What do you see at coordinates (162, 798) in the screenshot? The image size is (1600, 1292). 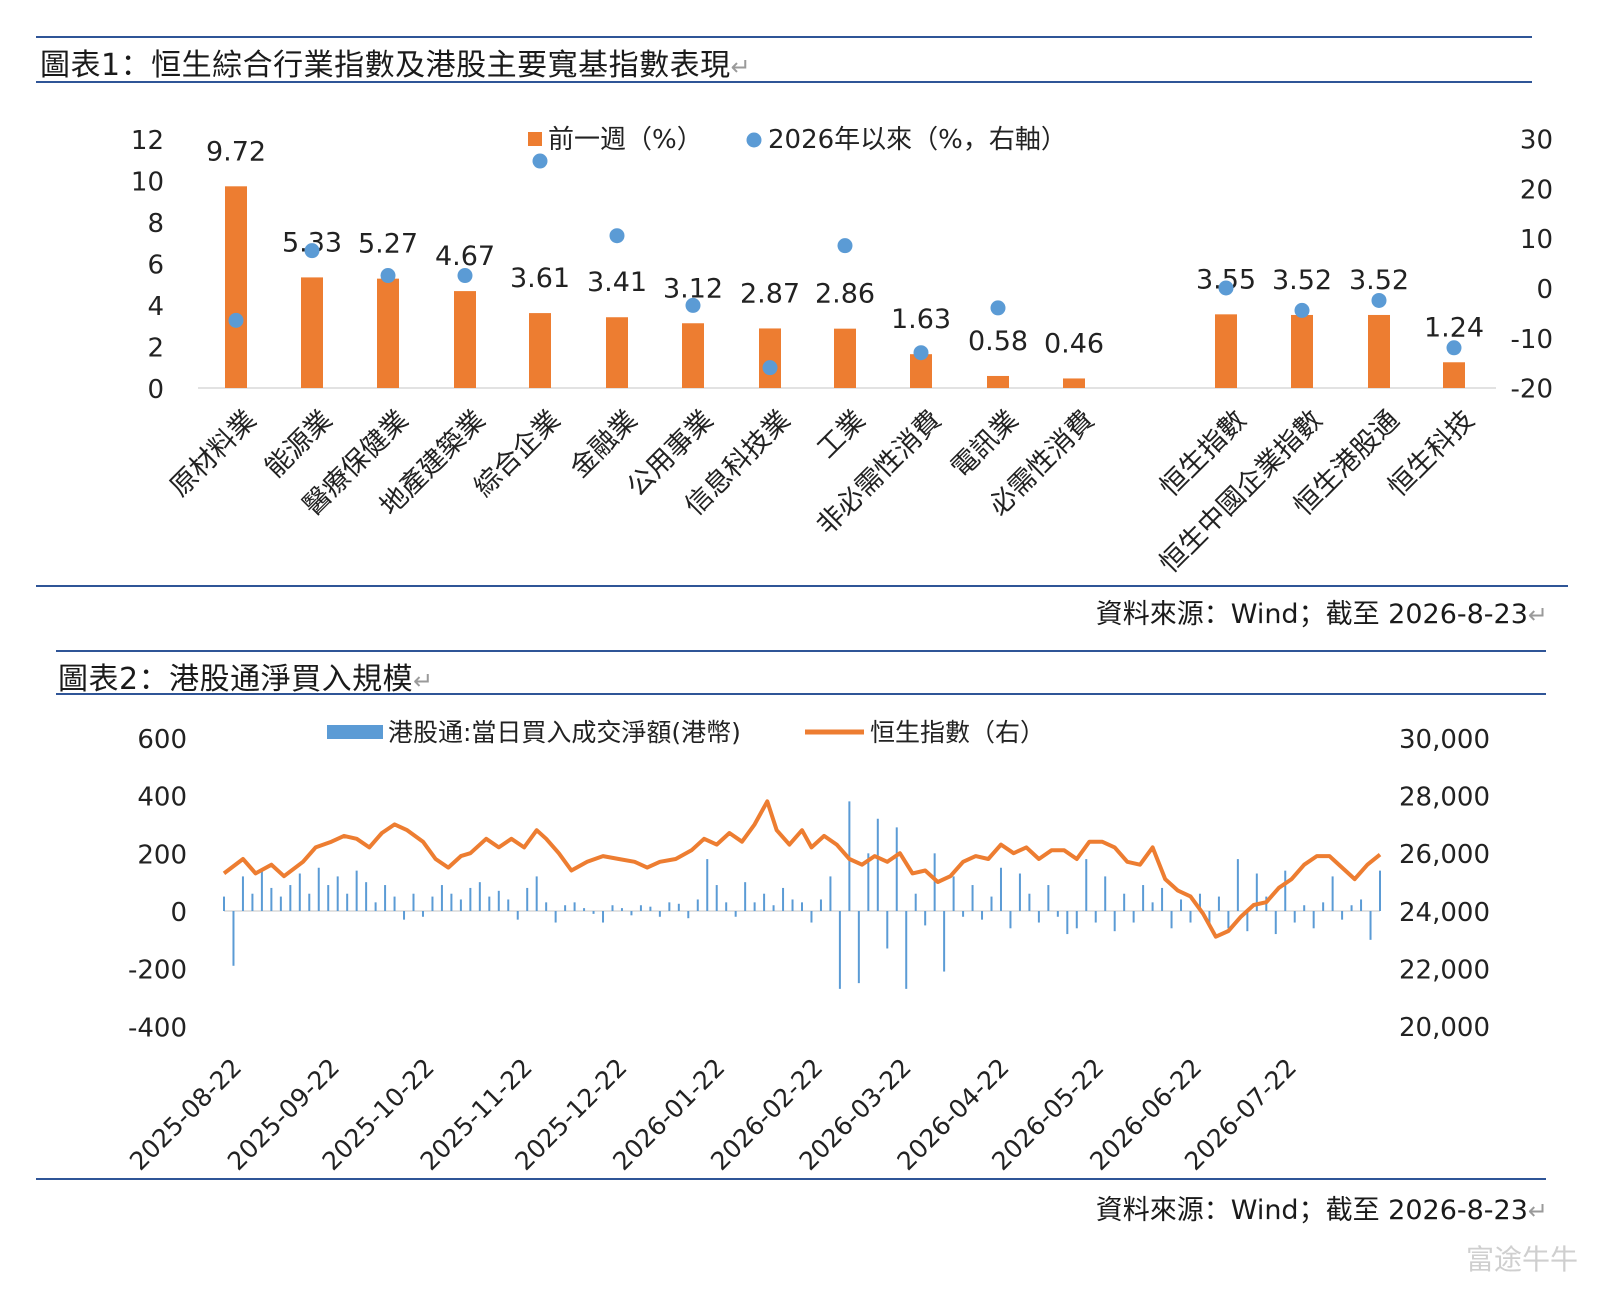 I see `y-left-tick-label: 400` at bounding box center [162, 798].